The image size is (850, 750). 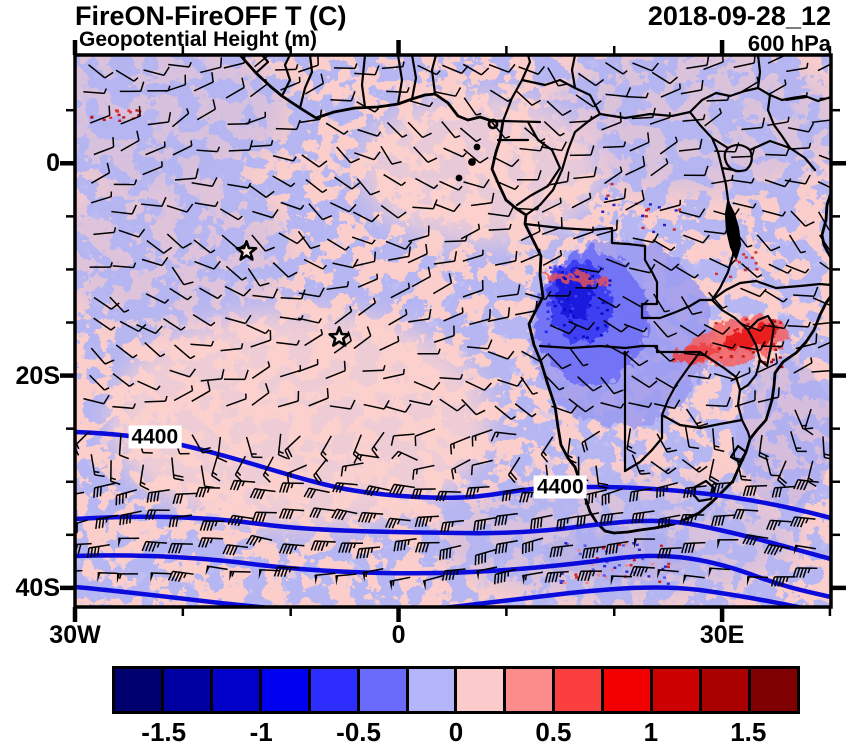 What do you see at coordinates (211, 16) in the screenshot?
I see `plot-title: FireON-FireOFF T (C)` at bounding box center [211, 16].